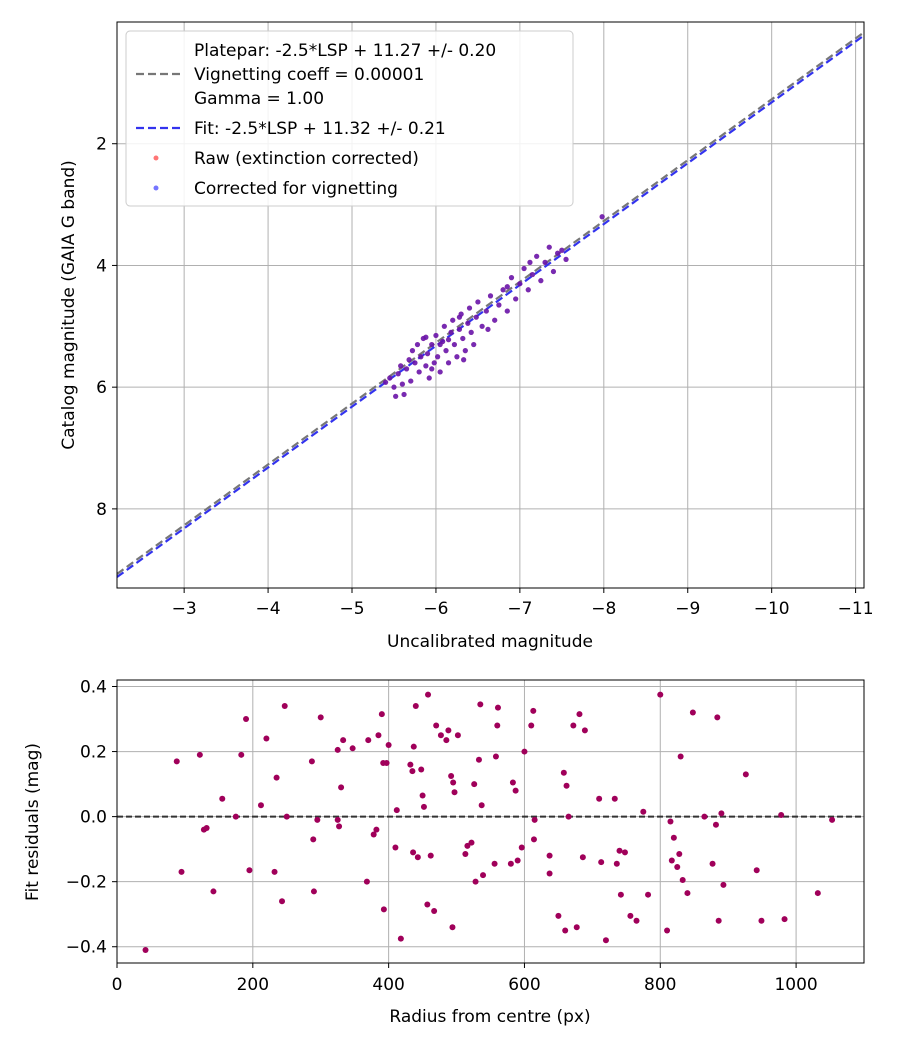 This screenshot has width=900, height=1050. Describe the element at coordinates (772, 609) in the screenshot. I see `top-x-tick-label: −10` at that location.